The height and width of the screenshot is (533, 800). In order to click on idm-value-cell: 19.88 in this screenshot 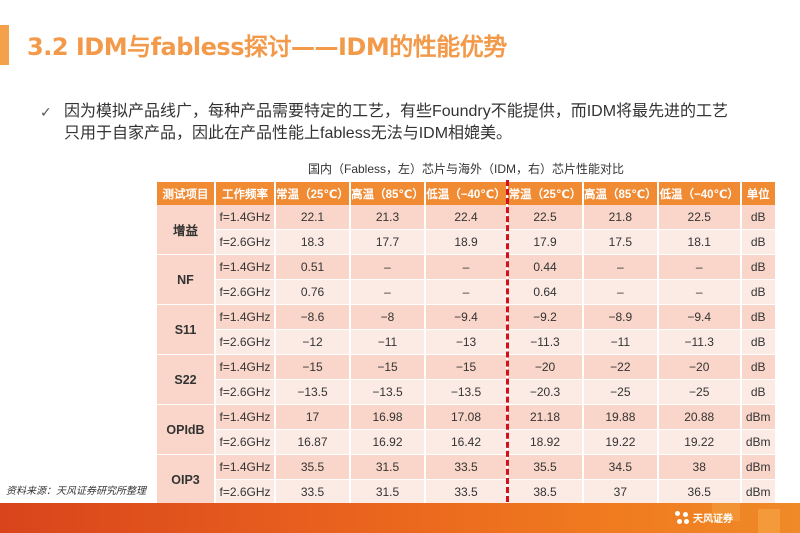, I will do `click(621, 417)`.